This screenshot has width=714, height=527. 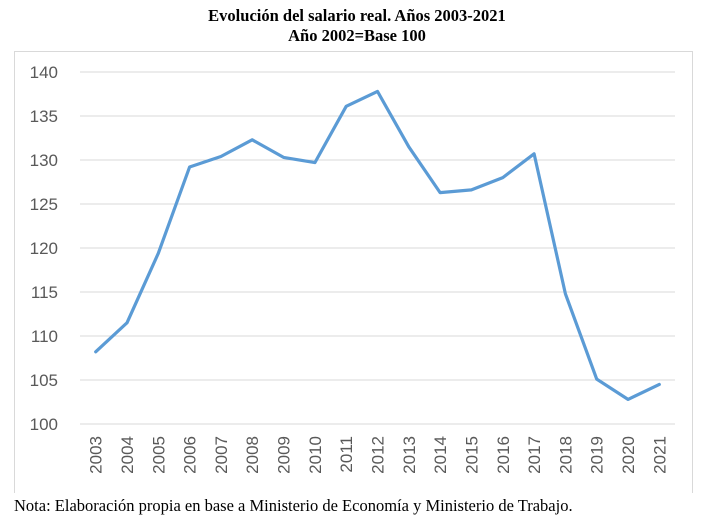 What do you see at coordinates (357, 35) in the screenshot?
I see `chart-subtitle: Año 2002=Base 100` at bounding box center [357, 35].